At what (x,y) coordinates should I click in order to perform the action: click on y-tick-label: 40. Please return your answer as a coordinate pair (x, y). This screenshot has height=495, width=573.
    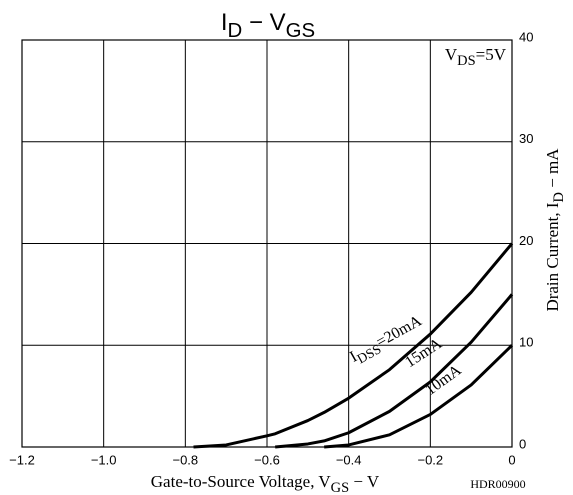
    Looking at the image, I should click on (526, 36).